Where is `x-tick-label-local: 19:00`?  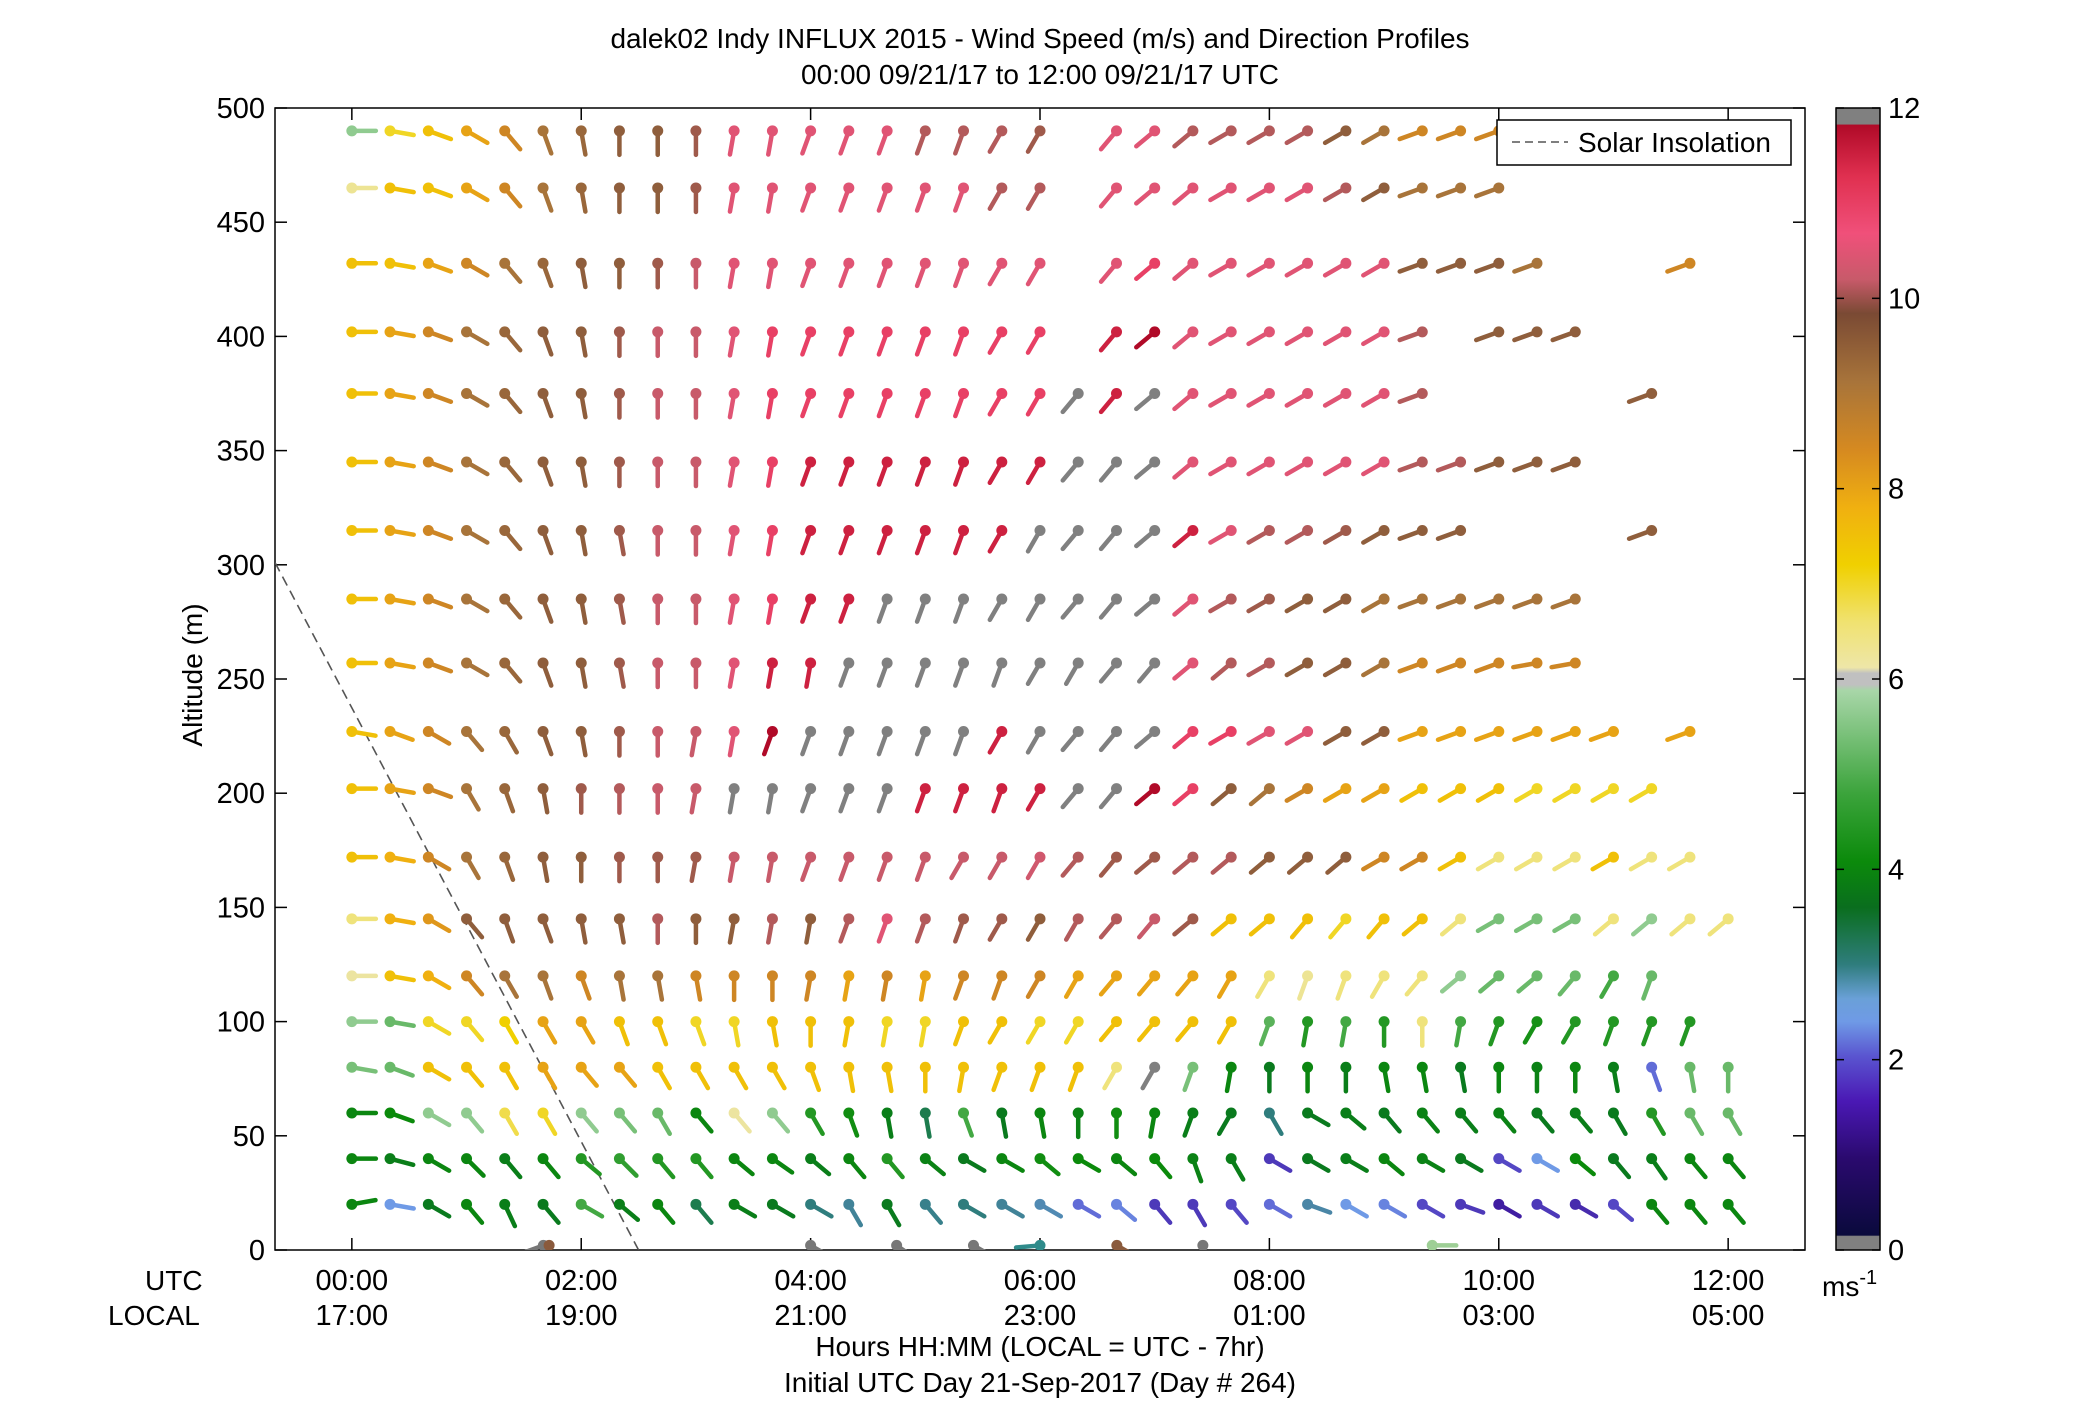
x-tick-label-local: 19:00 is located at coordinates (581, 1316).